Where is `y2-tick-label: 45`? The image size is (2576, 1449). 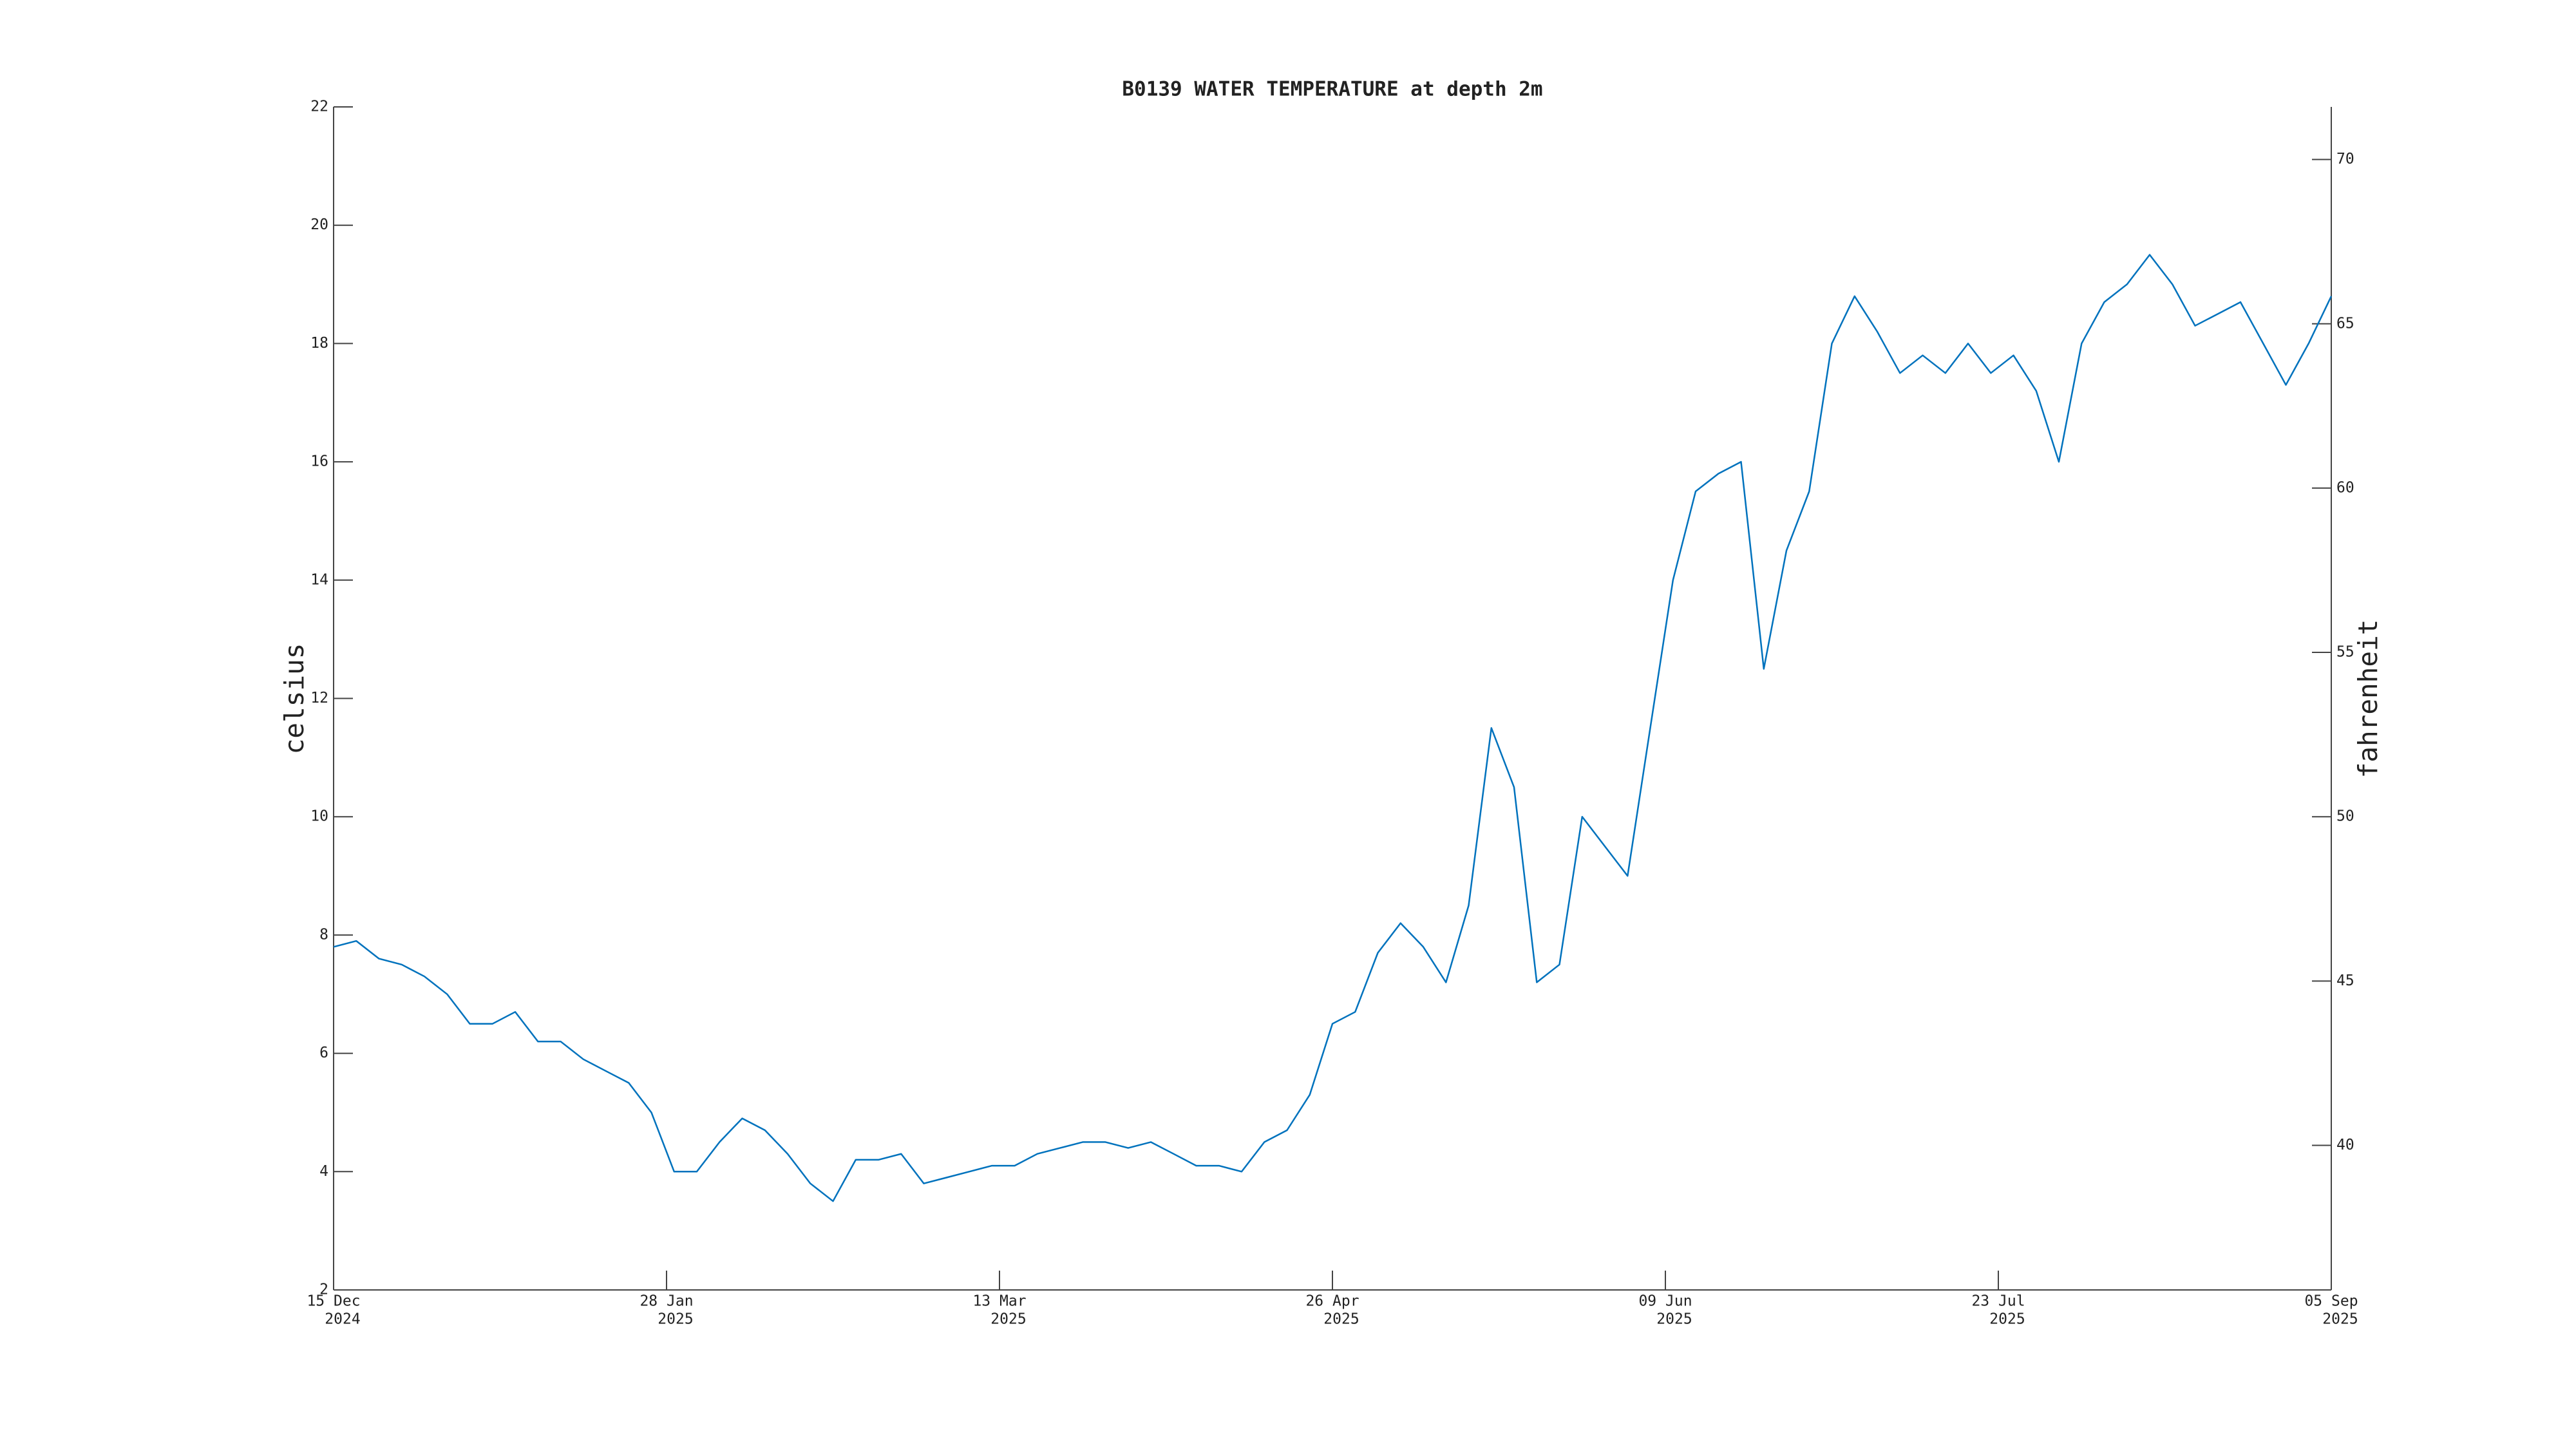 y2-tick-label: 45 is located at coordinates (2345, 980).